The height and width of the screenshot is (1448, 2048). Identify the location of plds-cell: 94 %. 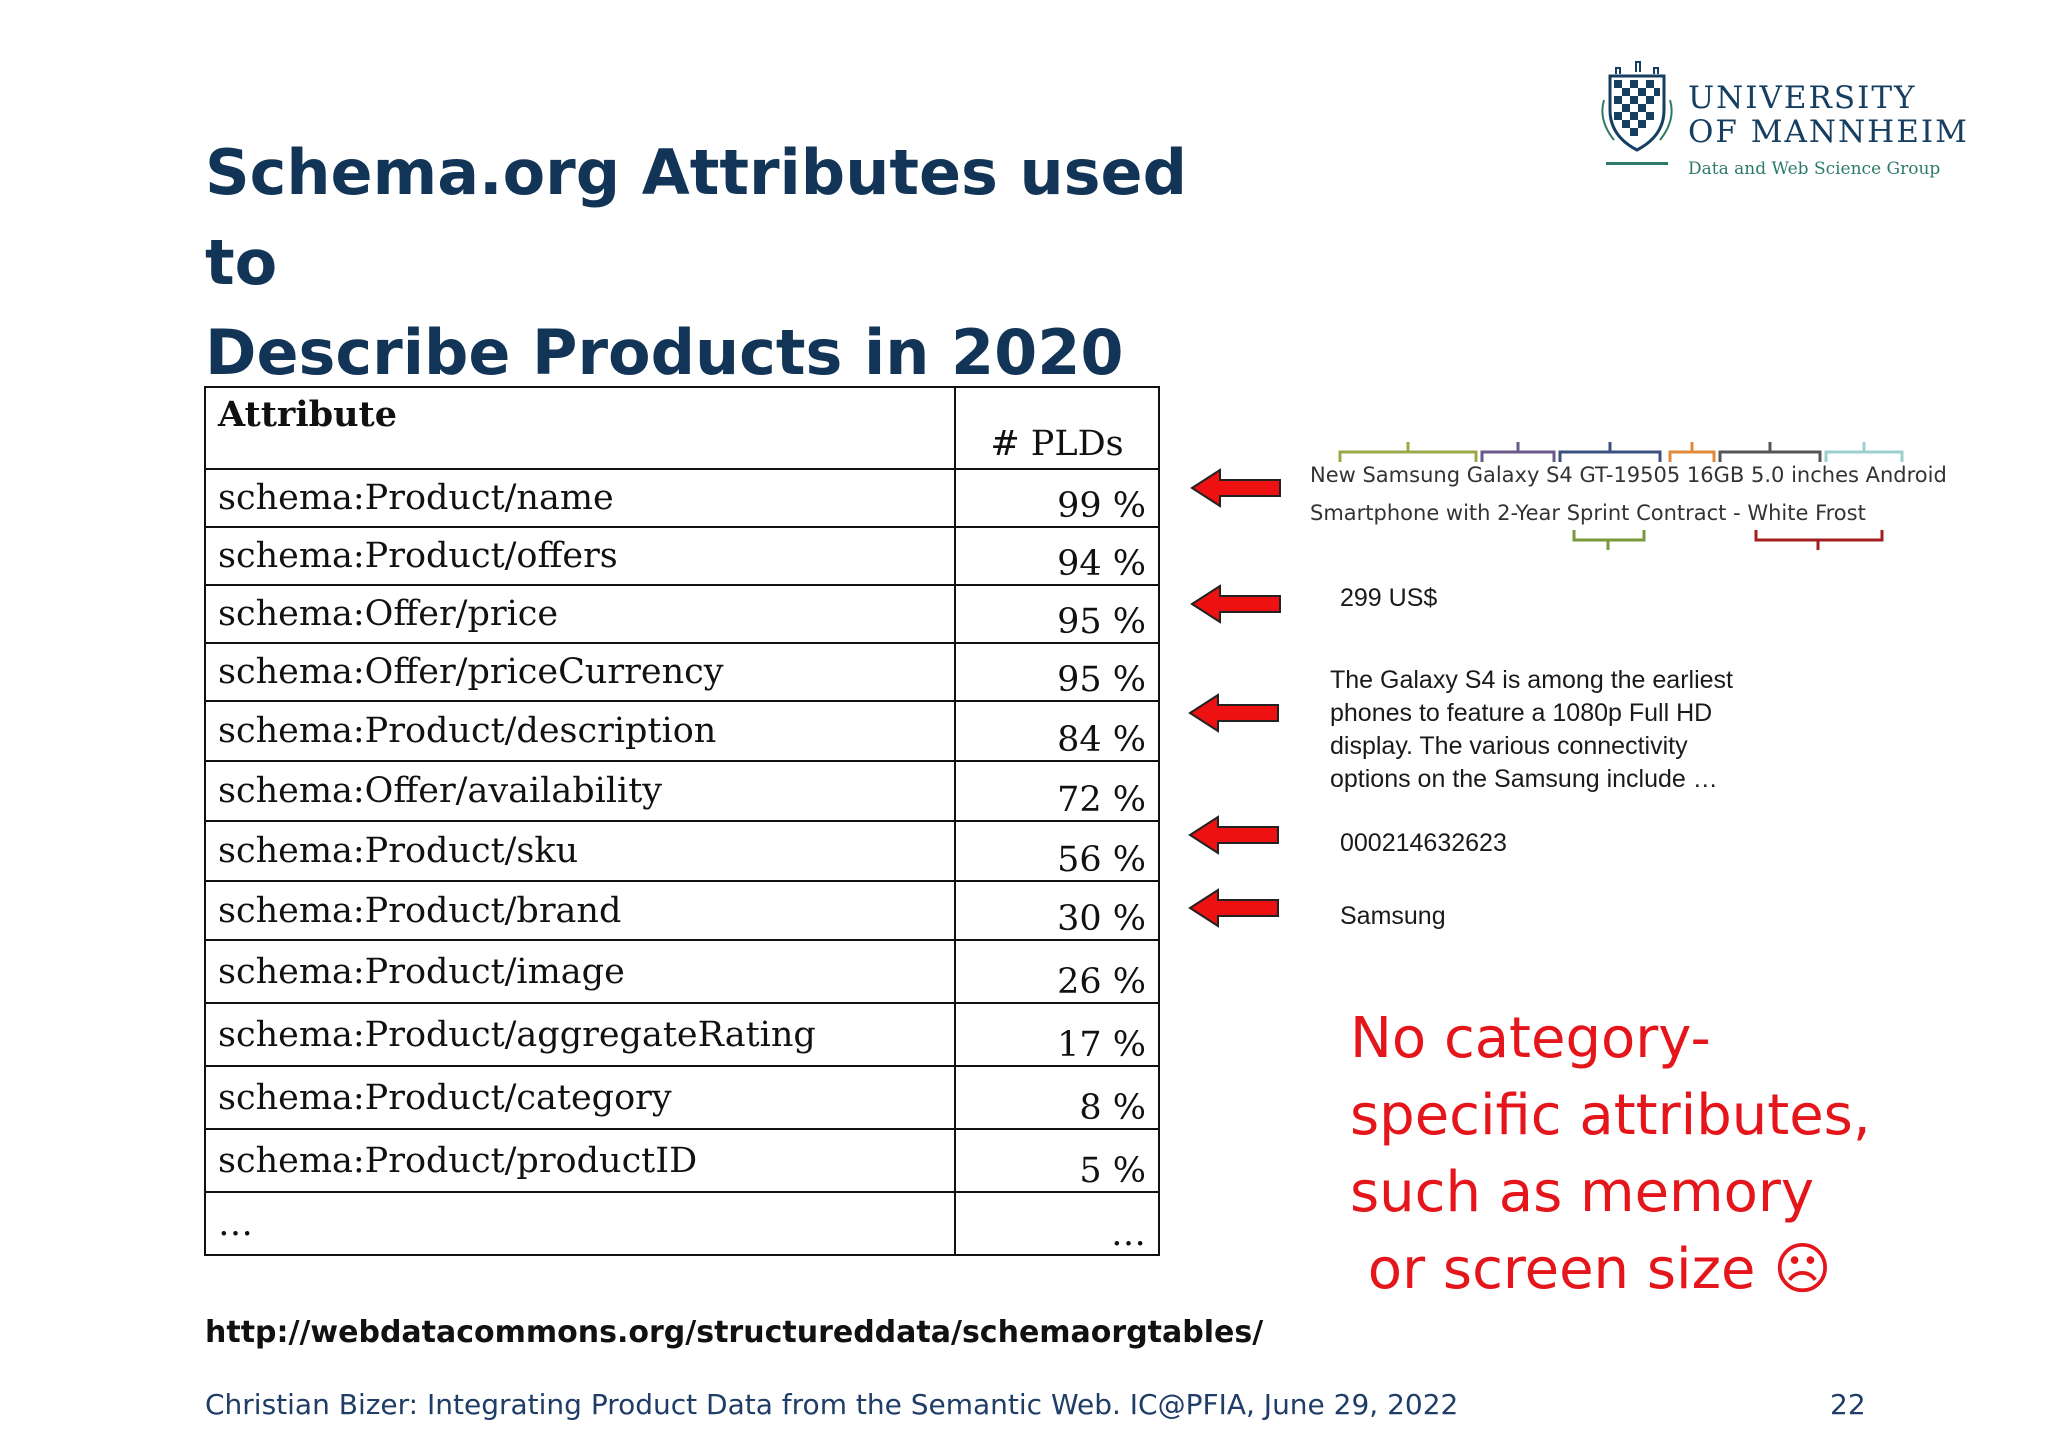
(1057, 556).